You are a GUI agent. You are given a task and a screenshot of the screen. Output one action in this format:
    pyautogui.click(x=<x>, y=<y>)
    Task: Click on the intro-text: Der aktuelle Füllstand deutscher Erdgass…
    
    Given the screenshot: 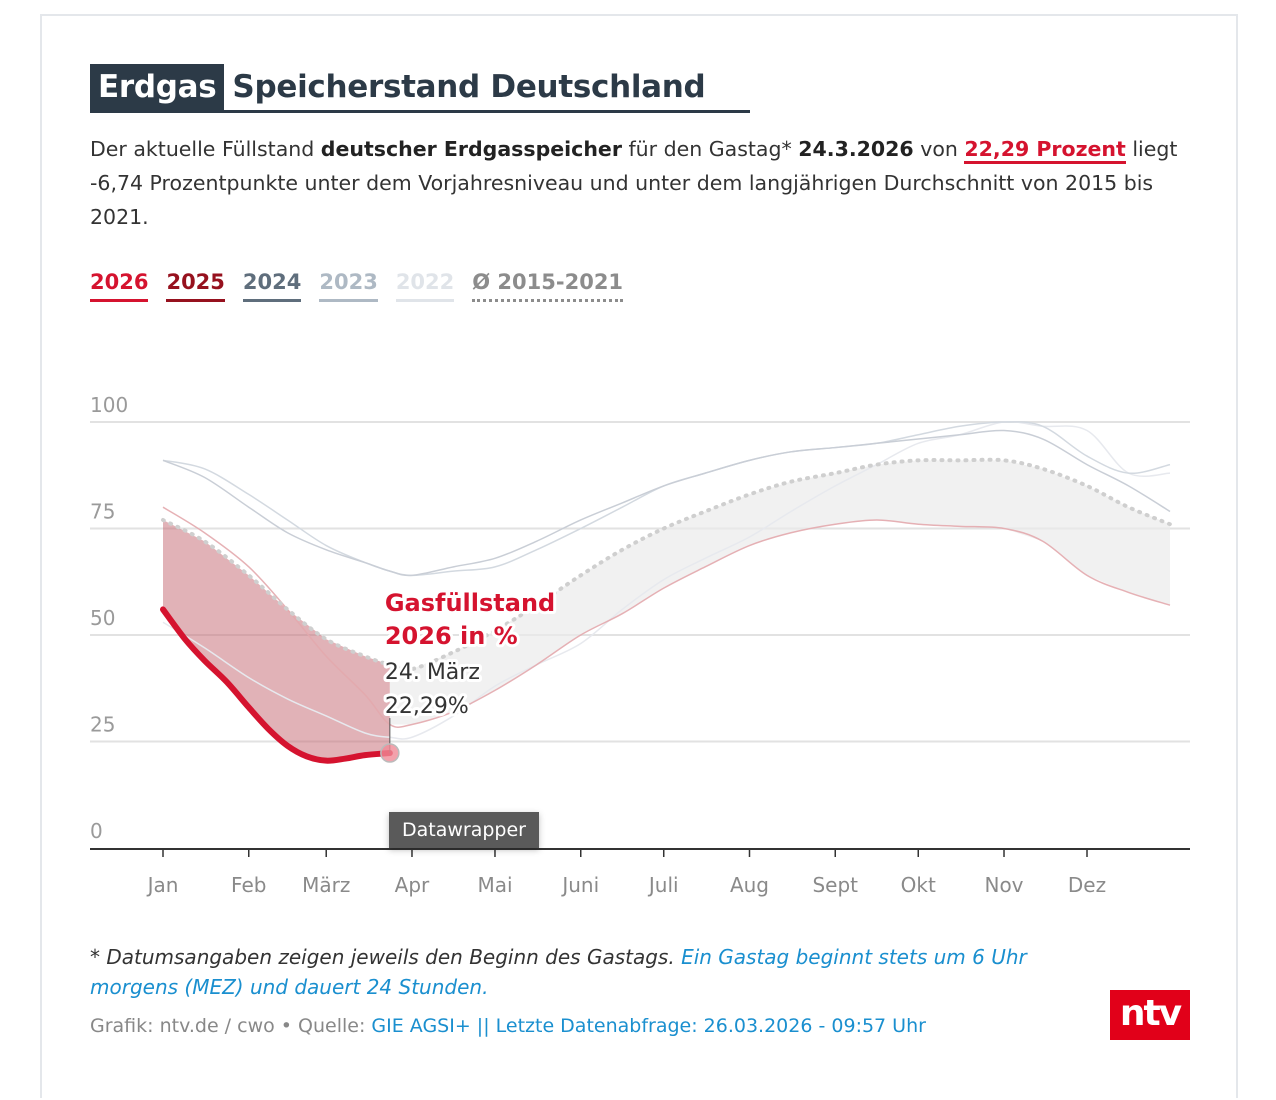 What is the action you would take?
    pyautogui.click(x=645, y=183)
    